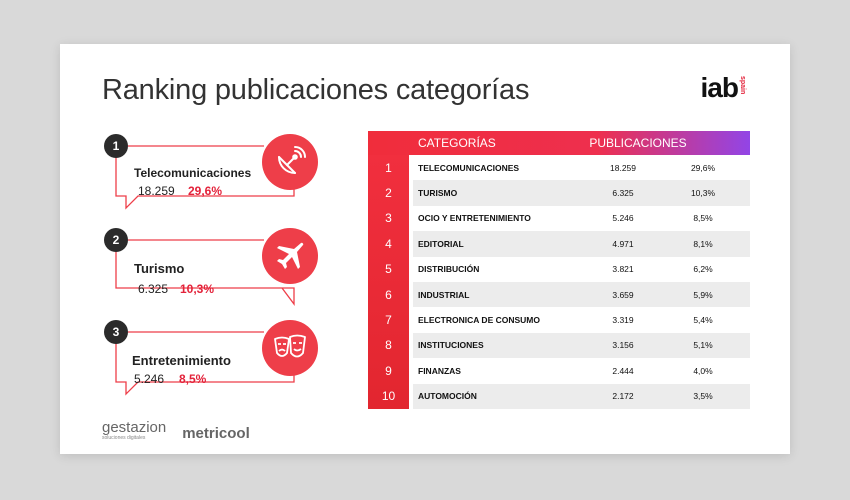 The width and height of the screenshot is (850, 500). What do you see at coordinates (559, 319) in the screenshot?
I see `table-row: 7 ELECTRONICA DE CONSUMO 3.319 5,4%` at bounding box center [559, 319].